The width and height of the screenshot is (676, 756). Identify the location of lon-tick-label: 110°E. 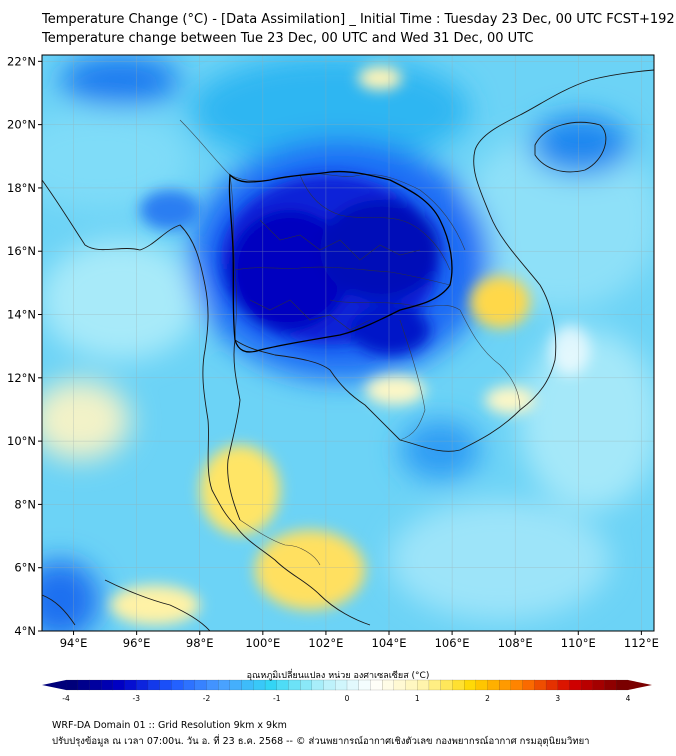
(578, 643).